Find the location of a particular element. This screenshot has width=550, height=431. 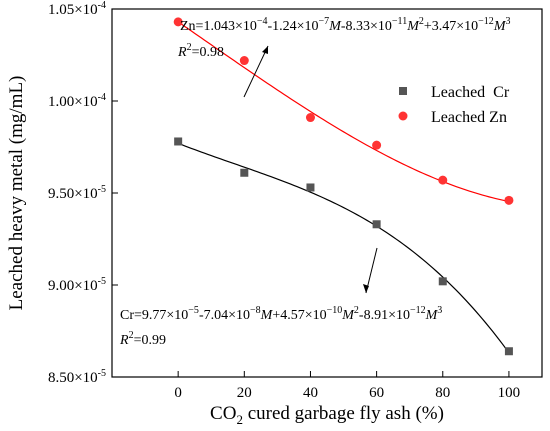

cr-r-squared: R2=0.99 is located at coordinates (142, 339).